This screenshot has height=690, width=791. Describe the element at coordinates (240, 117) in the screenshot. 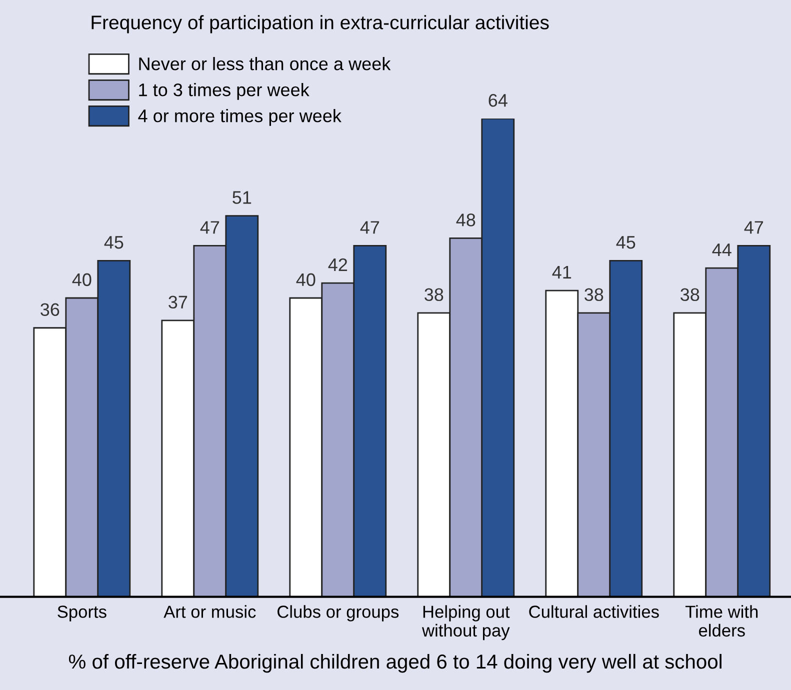

I see `legend-label: 4 or more times per week` at that location.